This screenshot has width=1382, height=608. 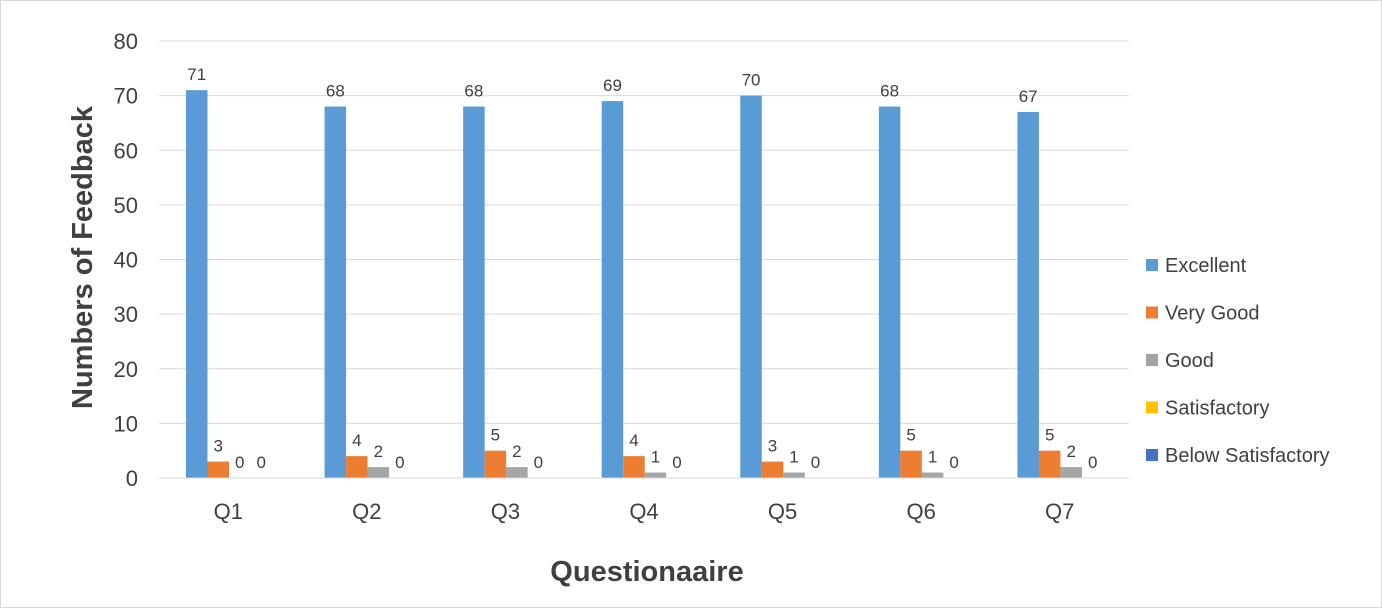 I want to click on data-label: 71, so click(x=196, y=74).